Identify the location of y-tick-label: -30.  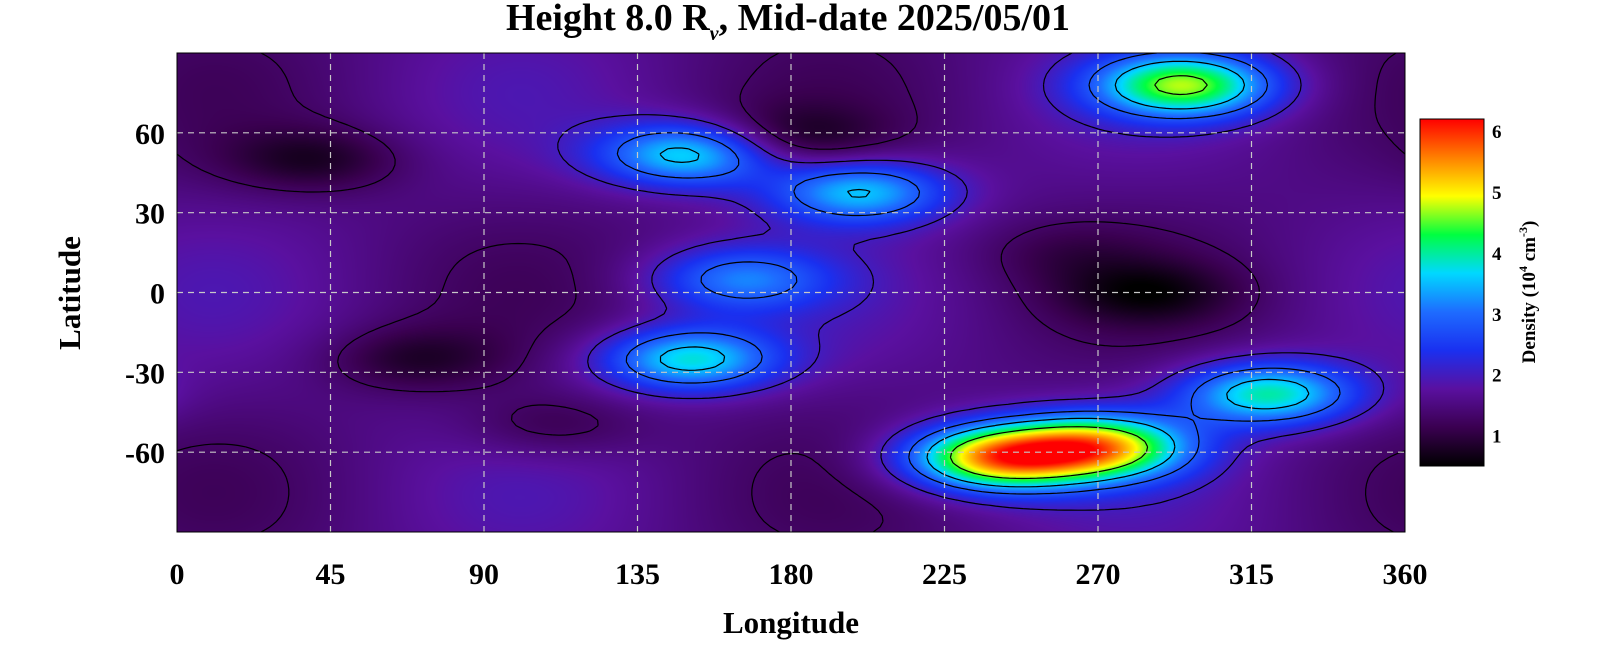
(145, 373).